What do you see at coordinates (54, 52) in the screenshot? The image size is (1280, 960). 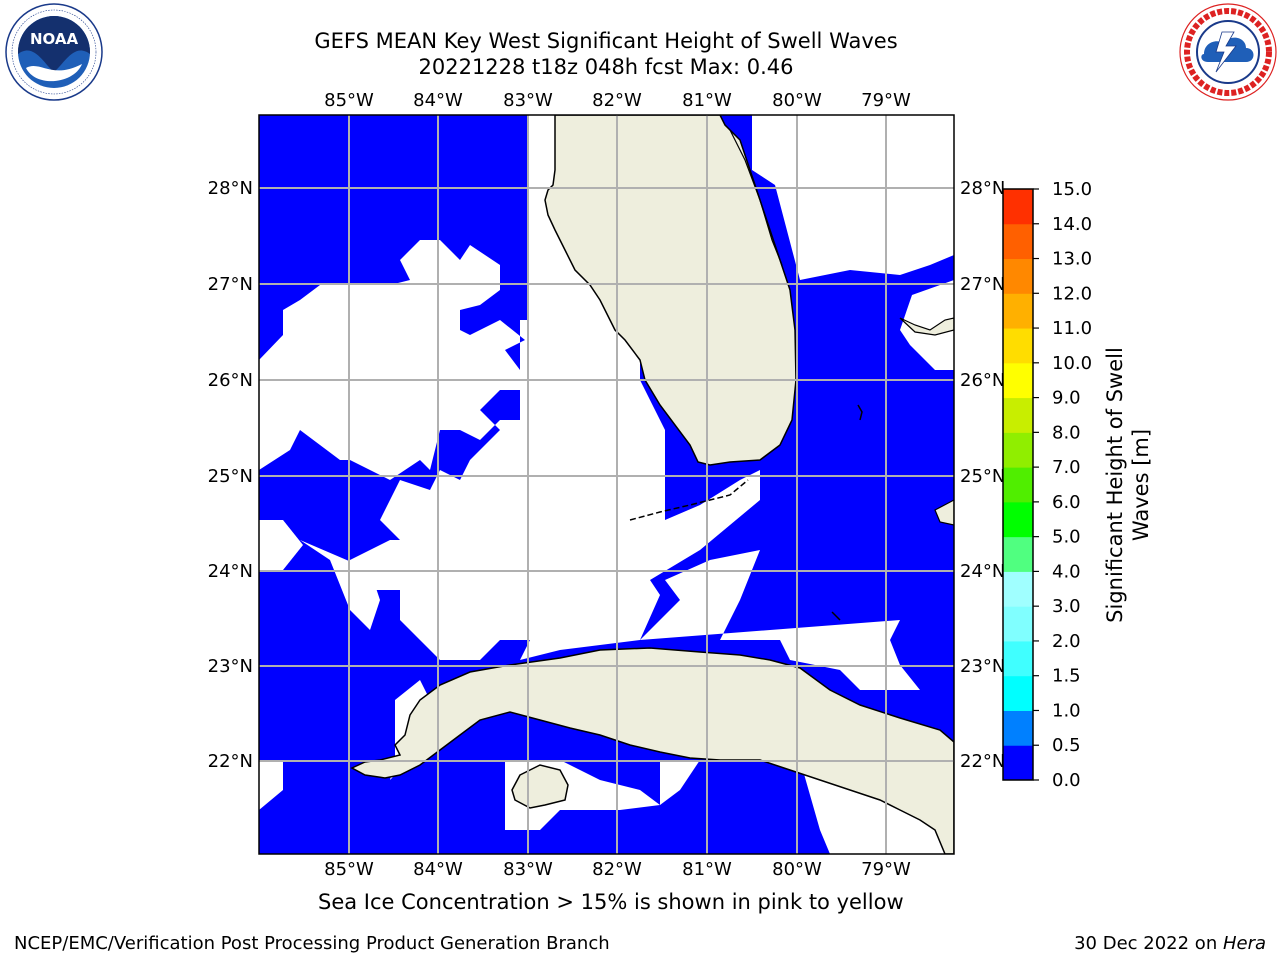 I see `noaa-logo: NOAA` at bounding box center [54, 52].